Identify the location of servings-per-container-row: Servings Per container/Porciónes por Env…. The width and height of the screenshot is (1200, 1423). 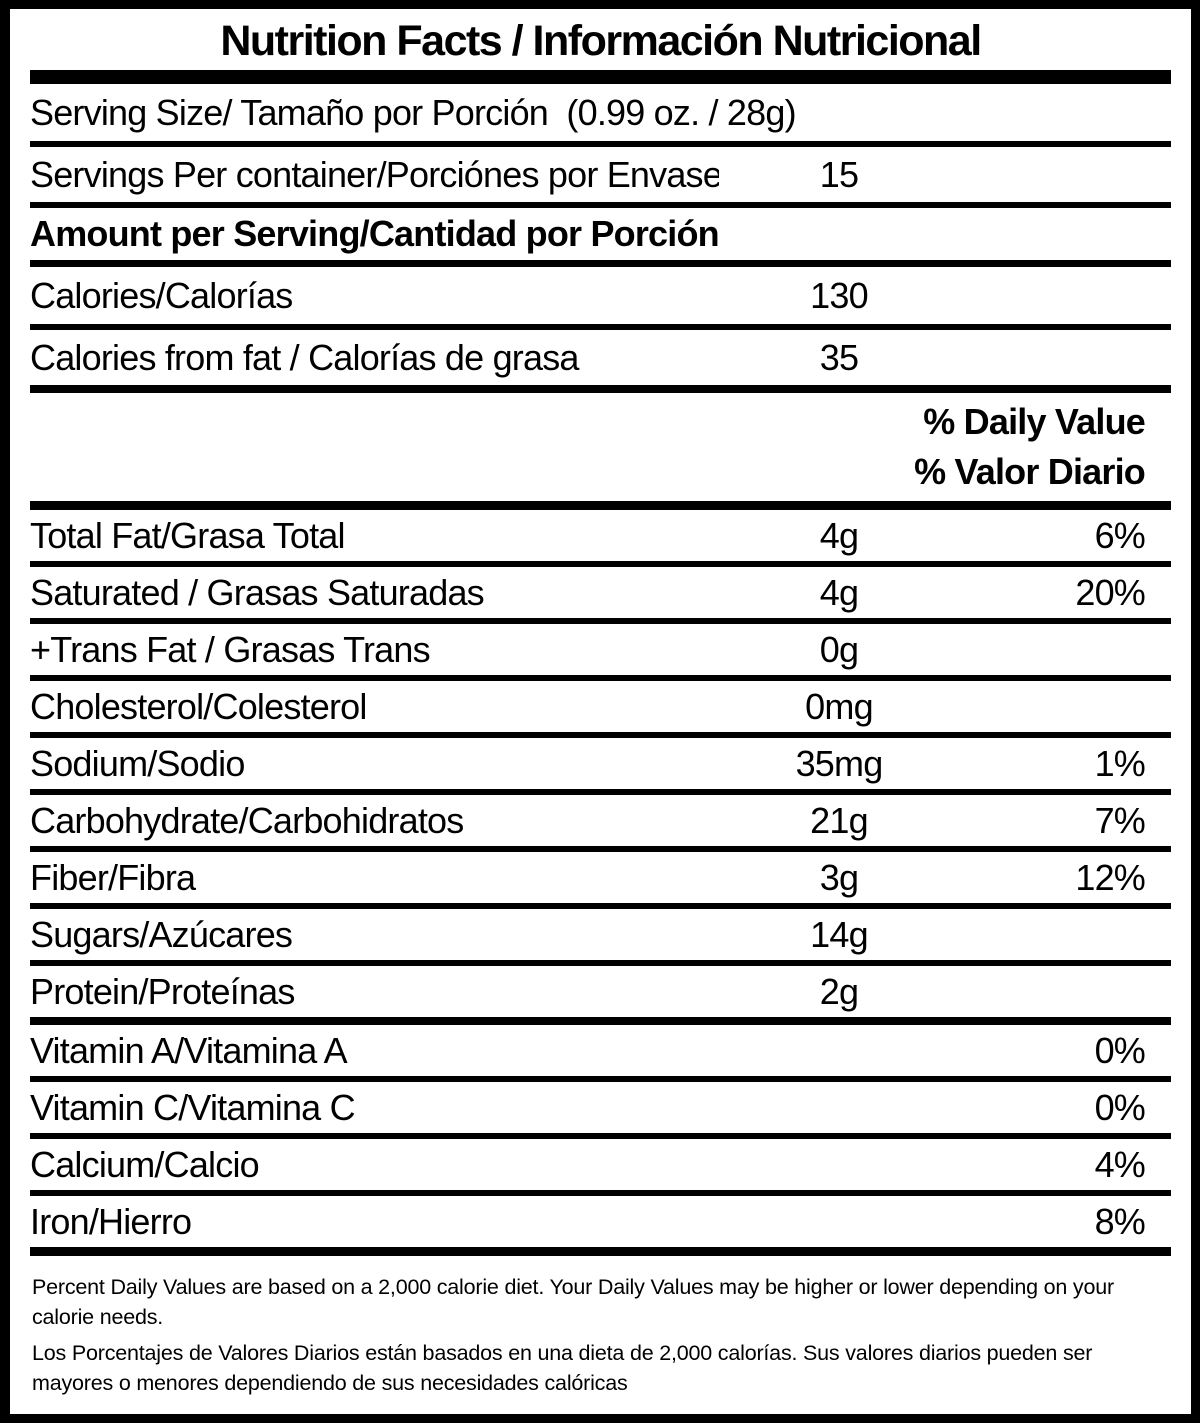
(600, 177).